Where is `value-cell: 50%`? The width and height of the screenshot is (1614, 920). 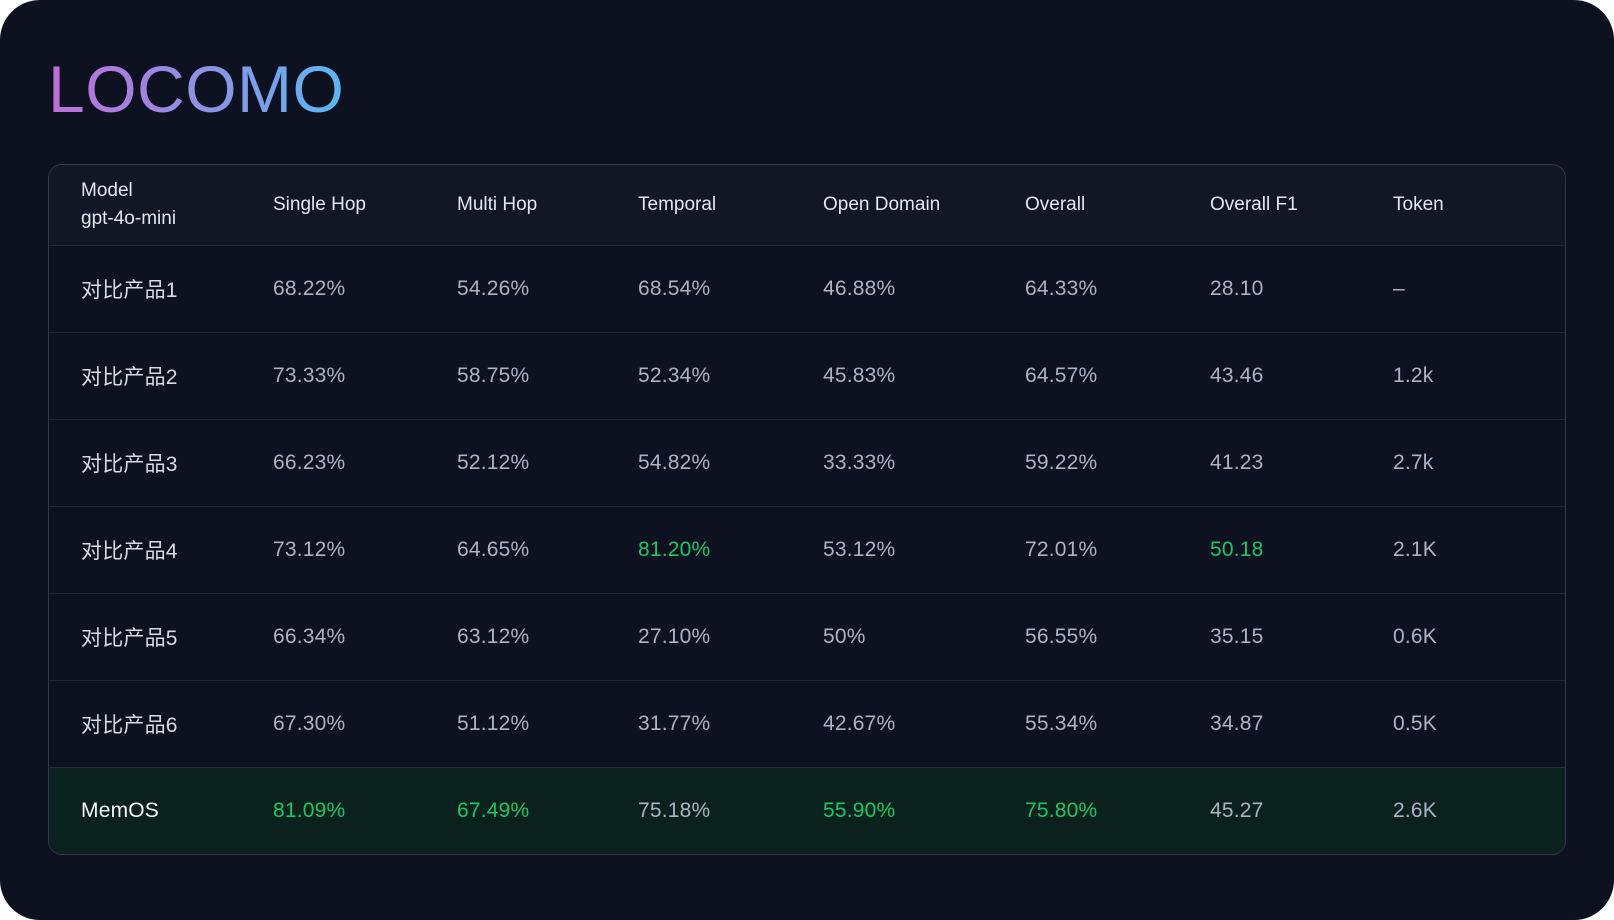
value-cell: 50% is located at coordinates (844, 636).